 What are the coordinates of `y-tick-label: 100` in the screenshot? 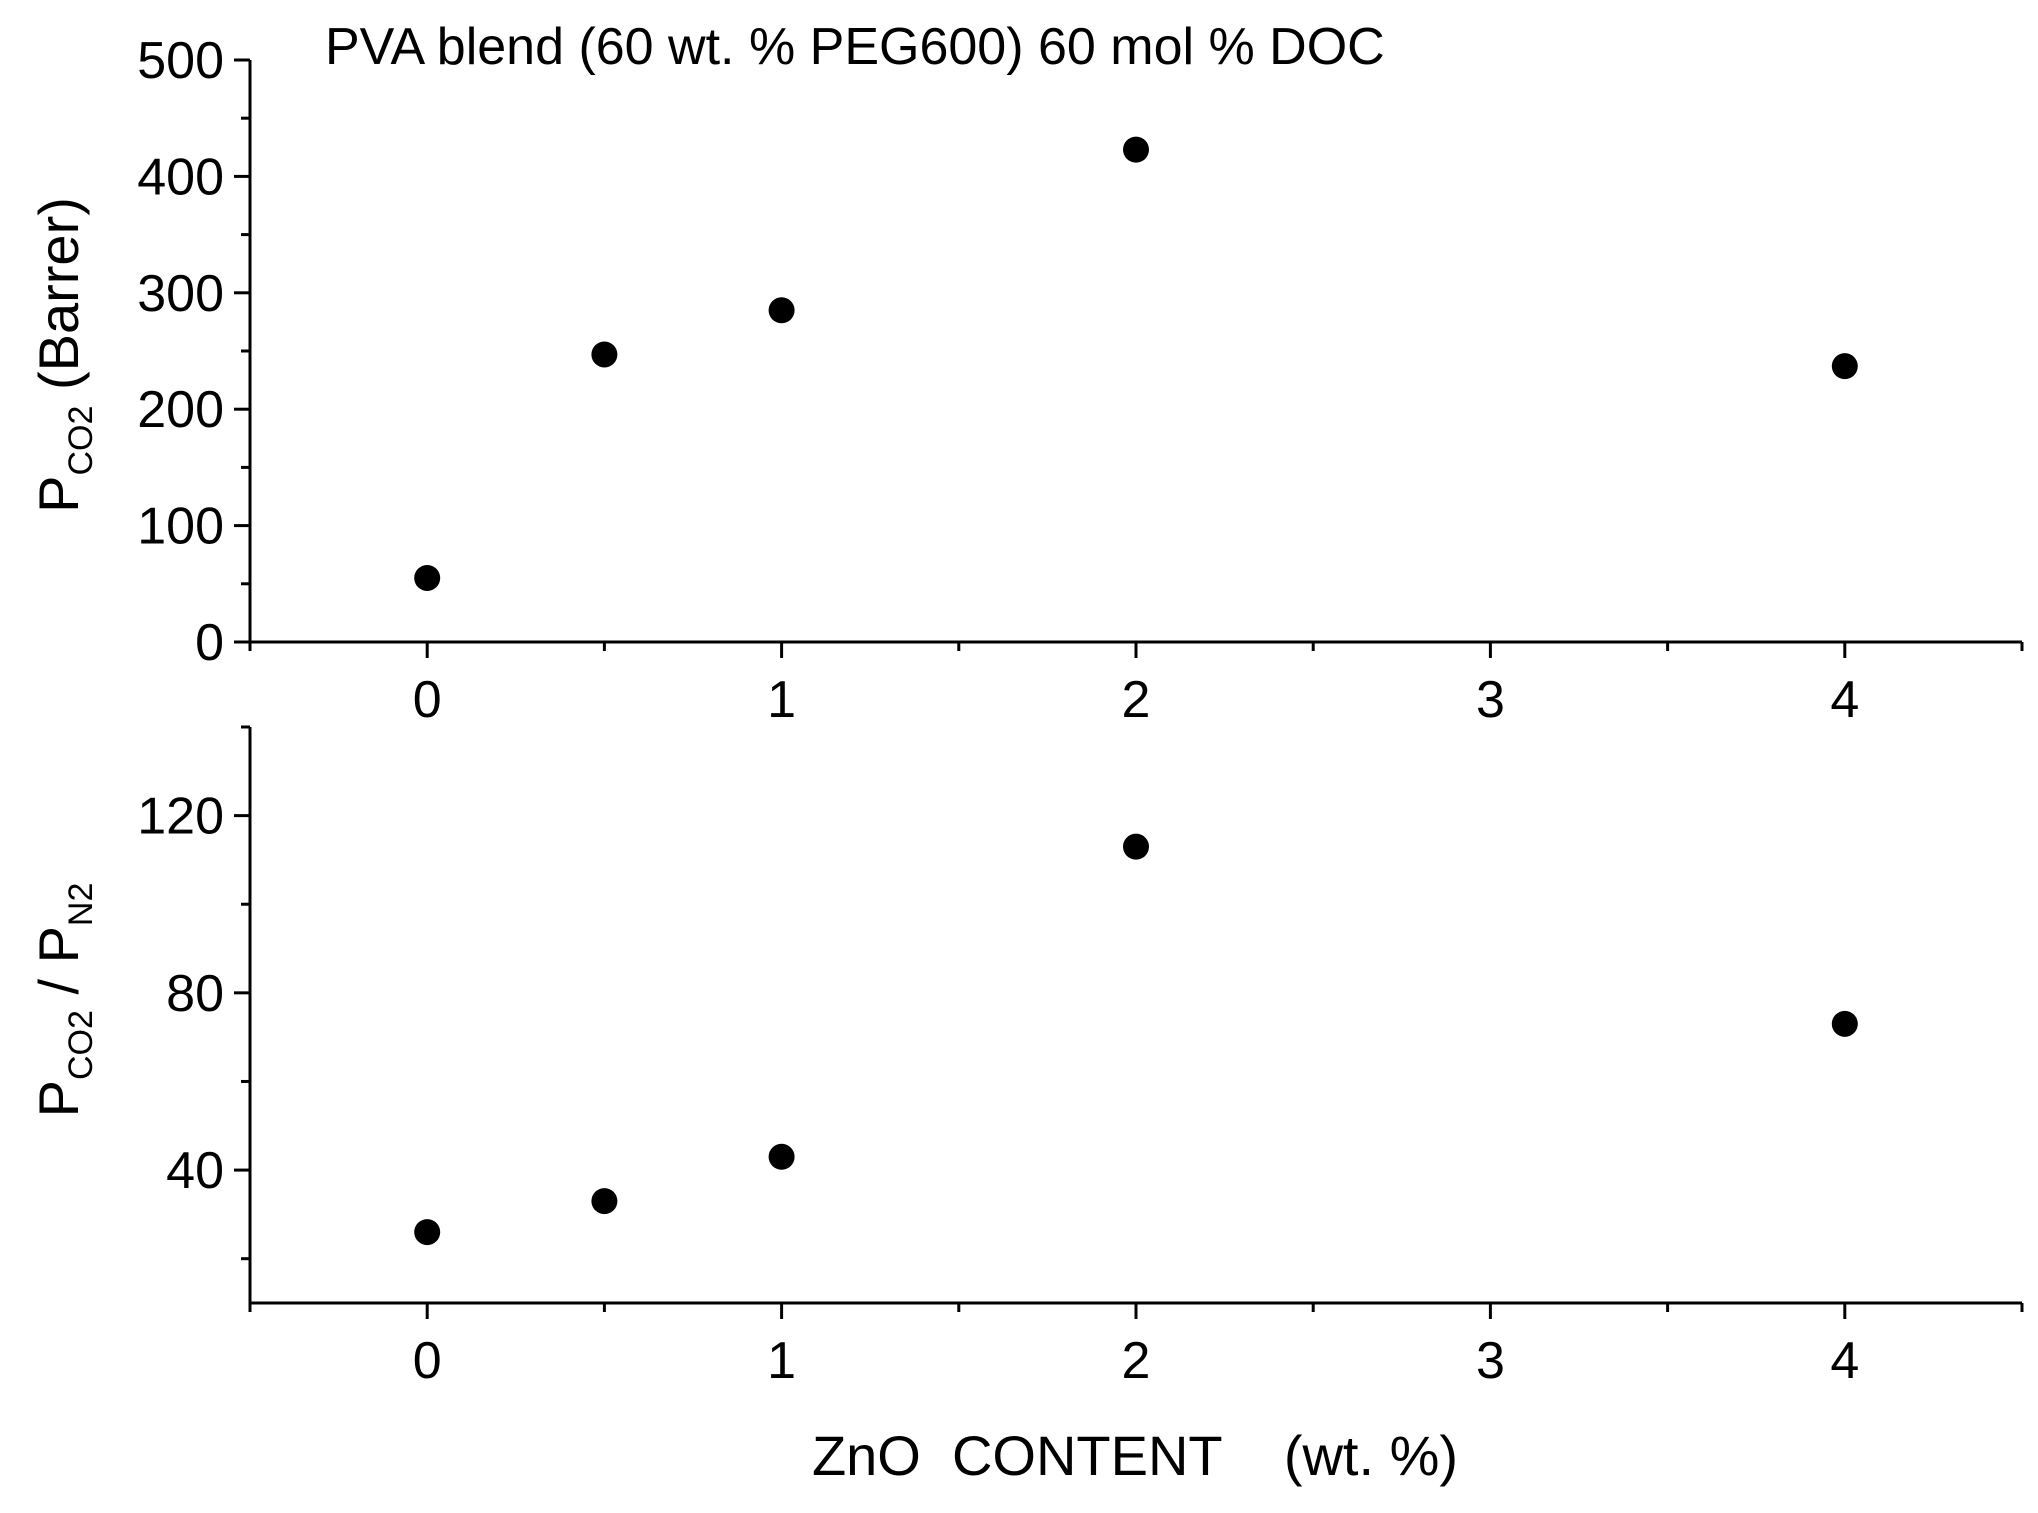 It's located at (180, 527).